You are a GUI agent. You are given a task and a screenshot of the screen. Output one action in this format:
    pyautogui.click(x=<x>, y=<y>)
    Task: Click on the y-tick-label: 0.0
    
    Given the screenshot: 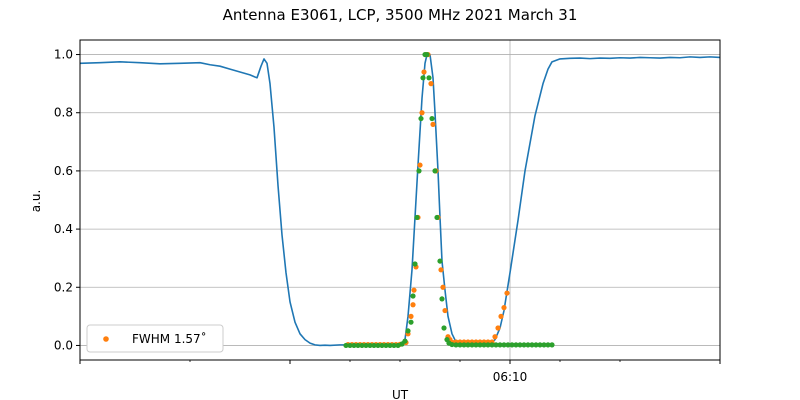 What is the action you would take?
    pyautogui.click(x=63, y=345)
    